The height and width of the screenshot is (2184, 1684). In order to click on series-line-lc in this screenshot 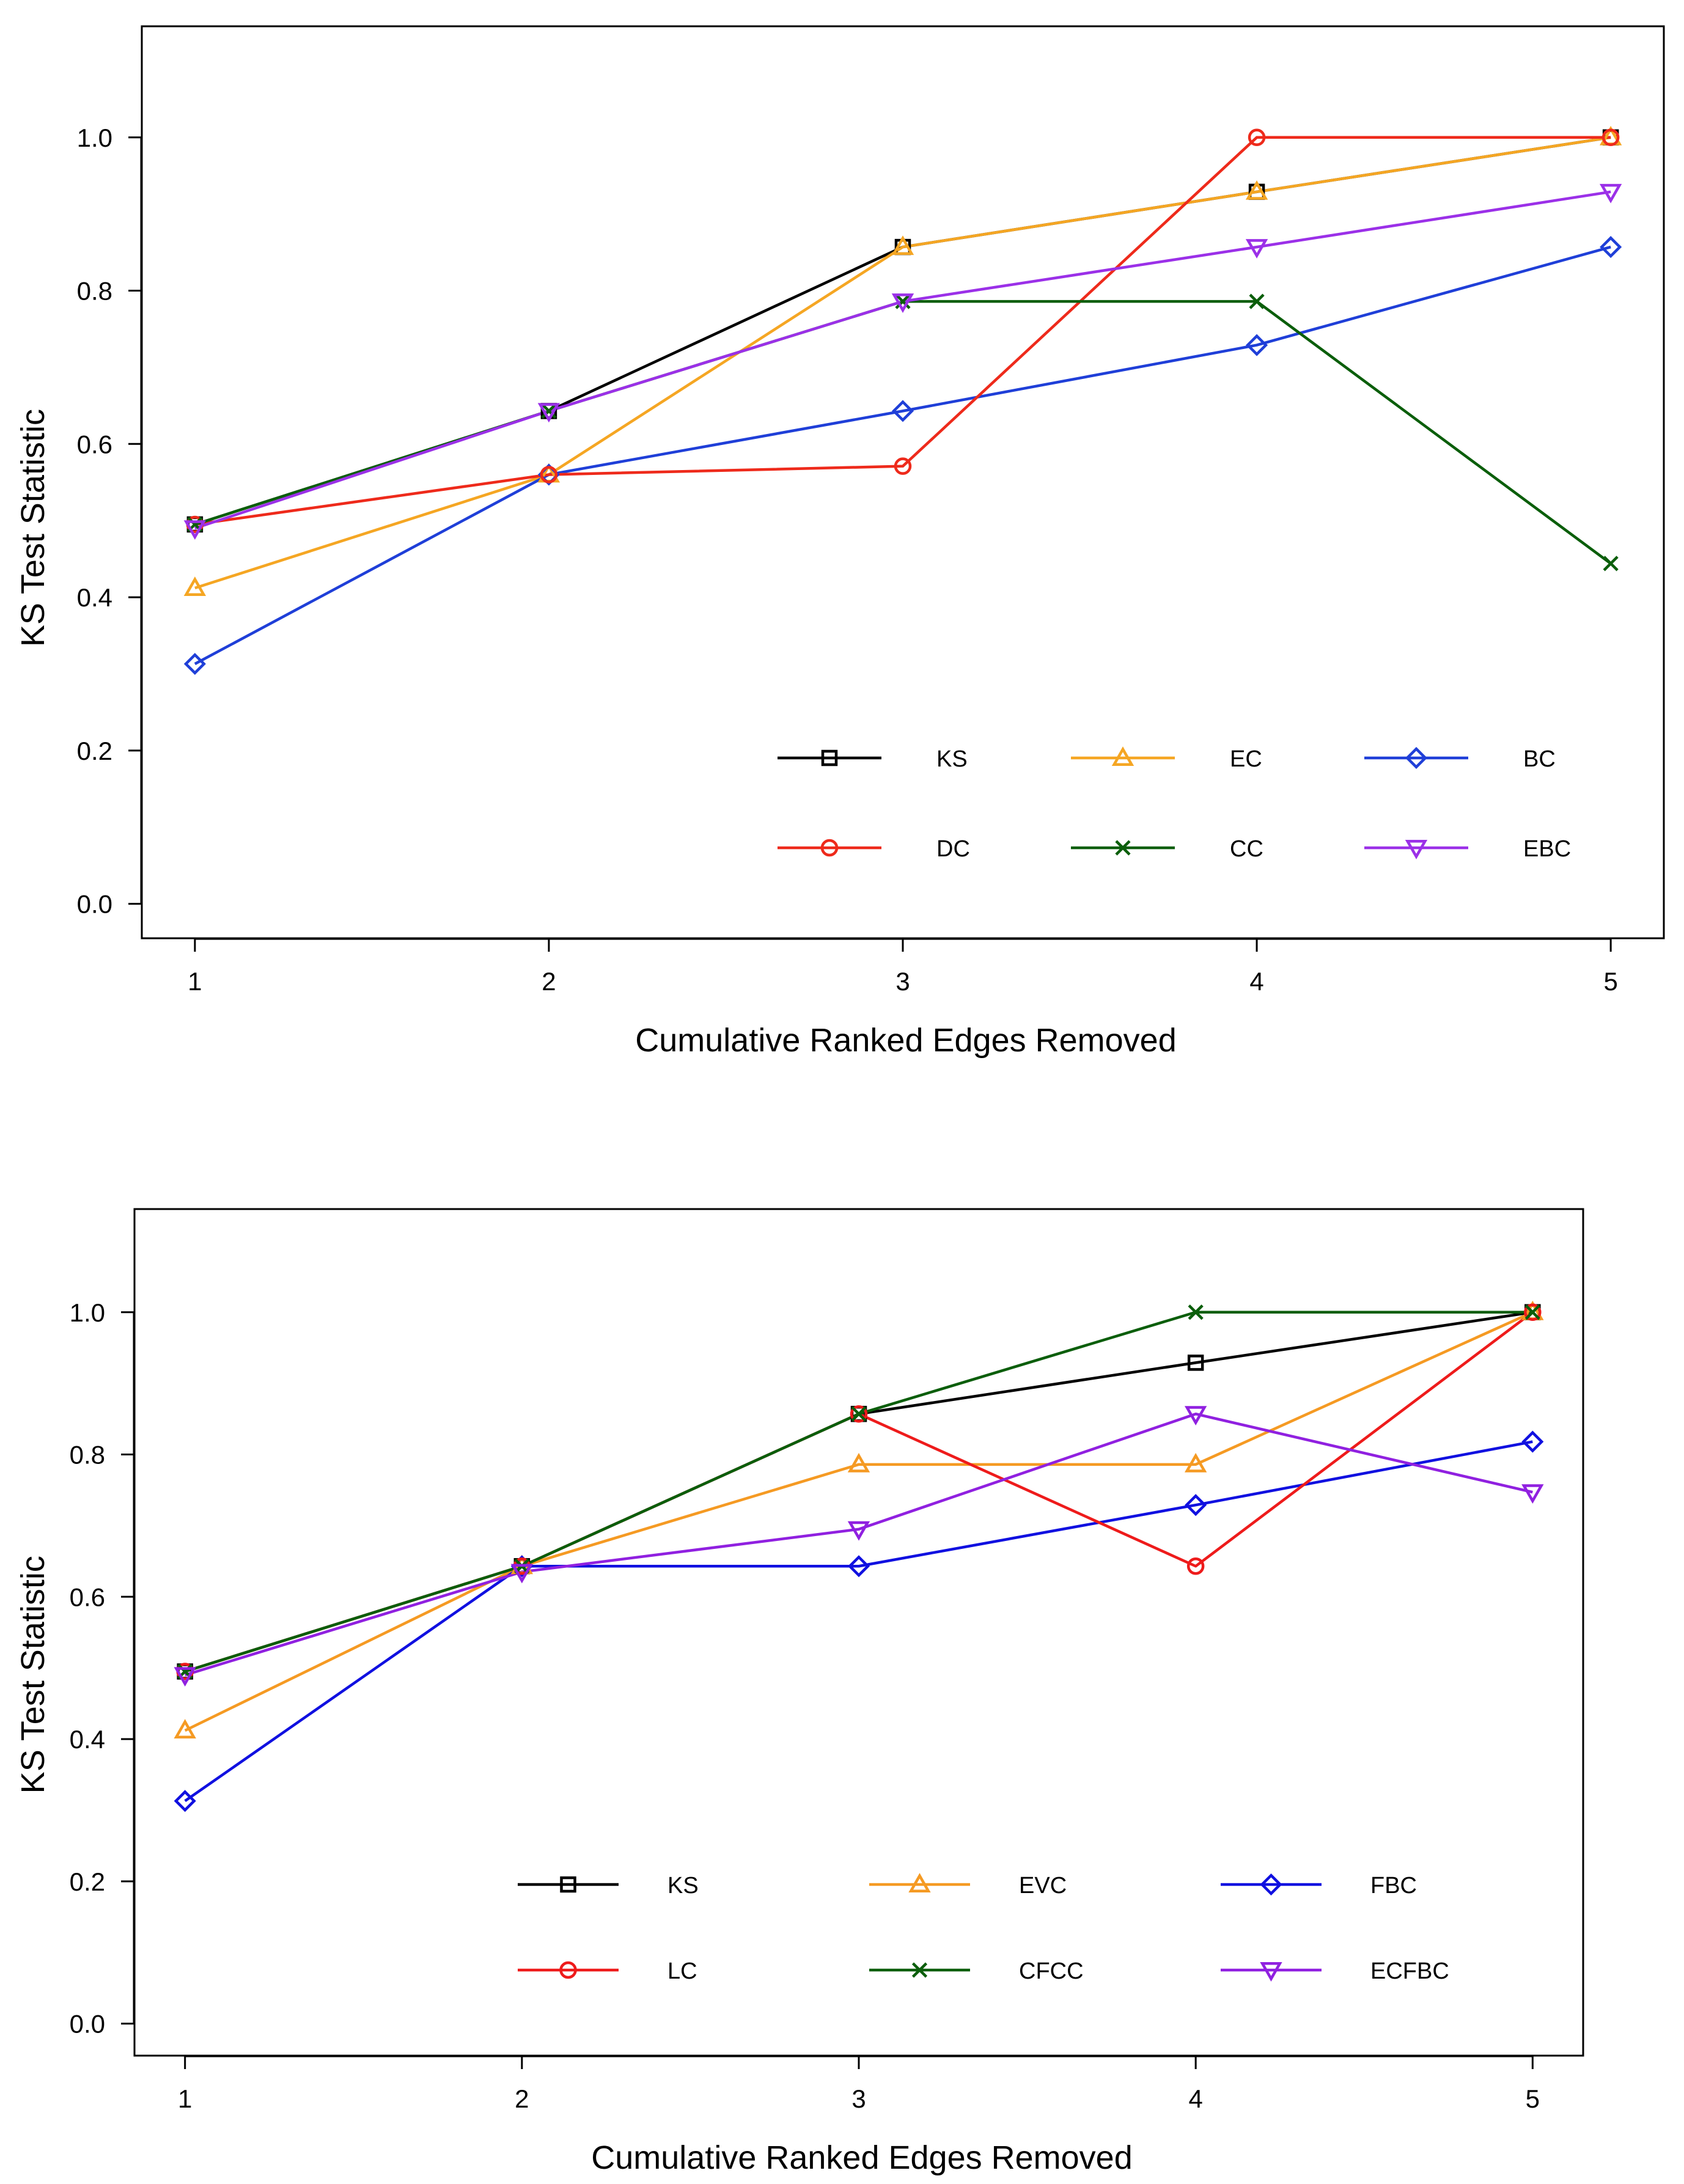, I will do `click(859, 1492)`.